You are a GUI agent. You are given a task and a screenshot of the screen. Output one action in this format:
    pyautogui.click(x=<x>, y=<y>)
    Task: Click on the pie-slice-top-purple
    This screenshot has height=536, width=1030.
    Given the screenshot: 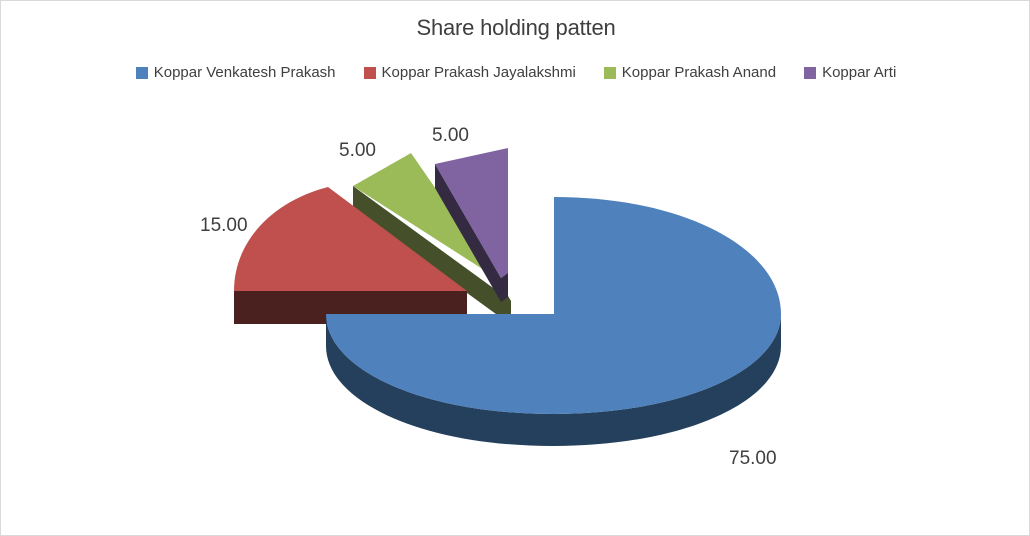 What is the action you would take?
    pyautogui.click(x=471, y=213)
    